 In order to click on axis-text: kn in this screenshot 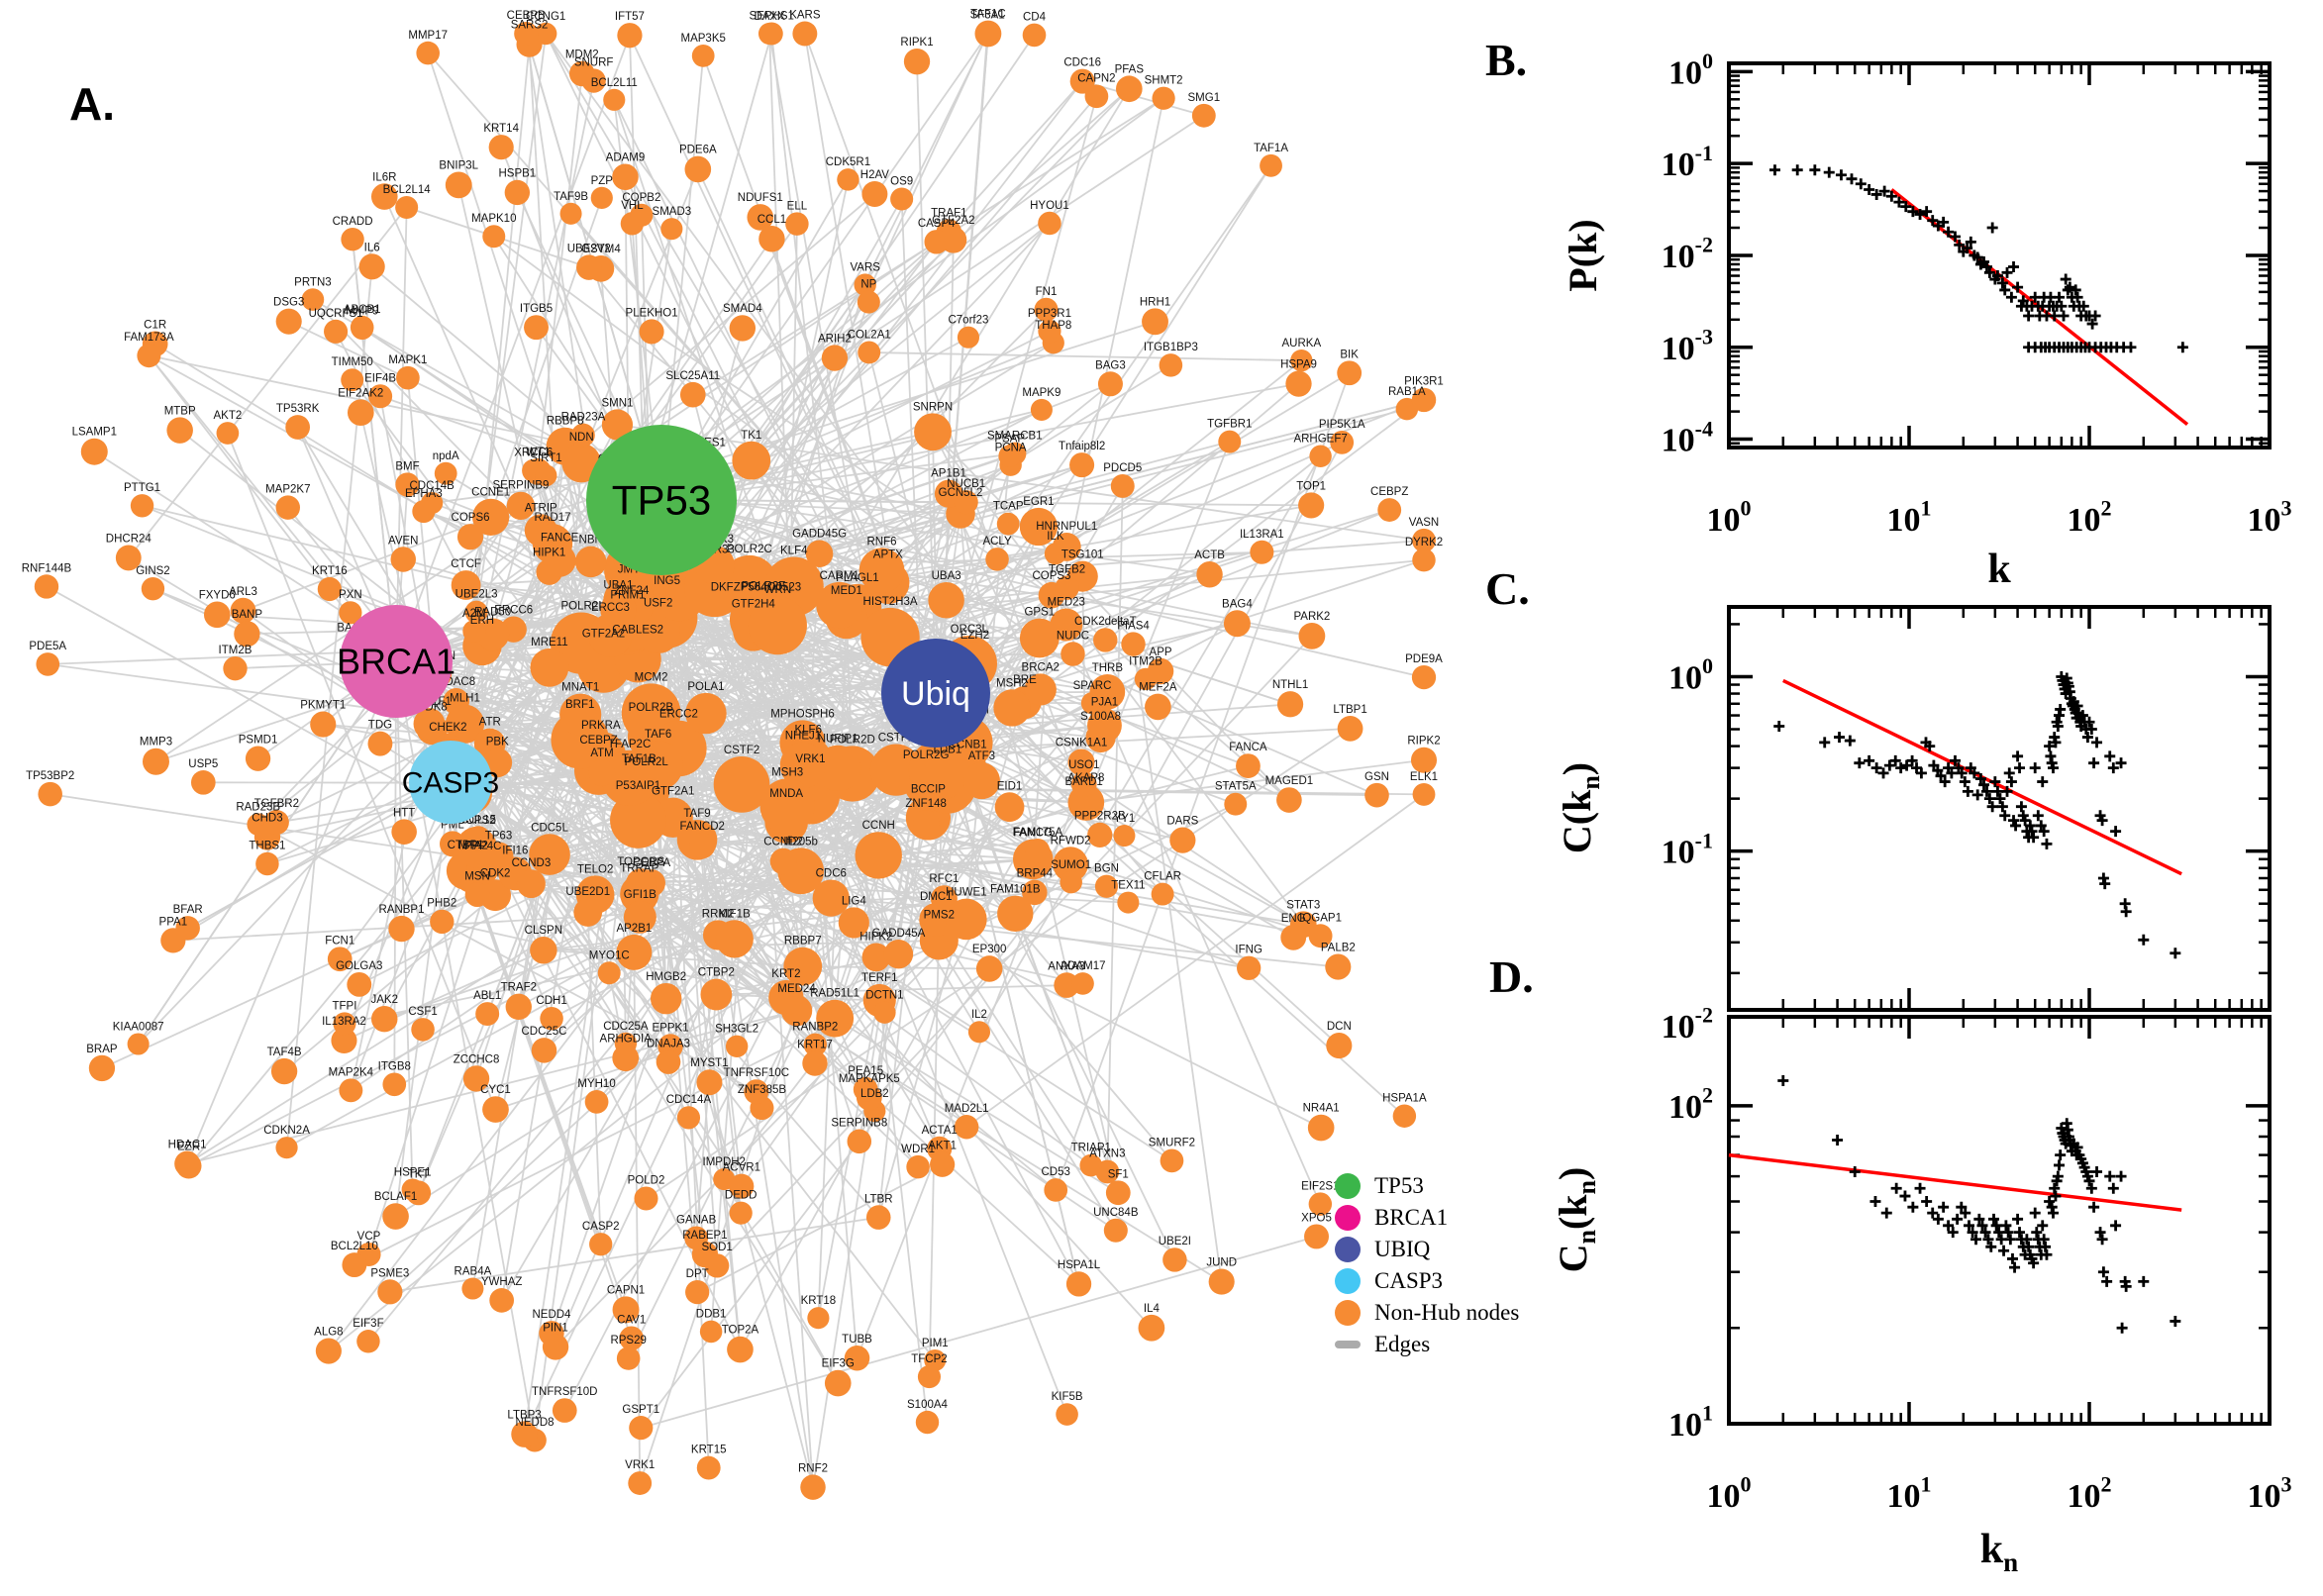, I will do `click(1999, 1552)`.